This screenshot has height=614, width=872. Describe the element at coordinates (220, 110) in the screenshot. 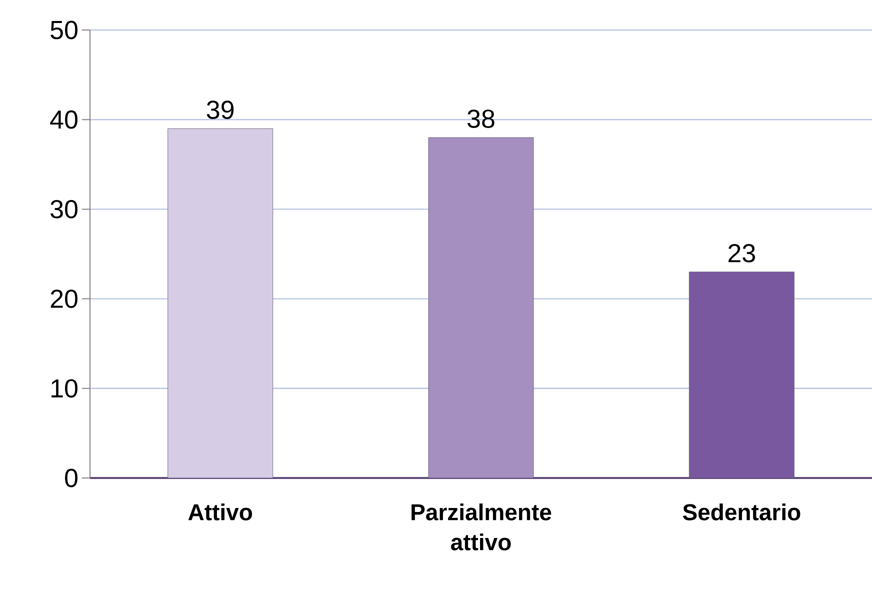

I see `data-label: 39` at that location.